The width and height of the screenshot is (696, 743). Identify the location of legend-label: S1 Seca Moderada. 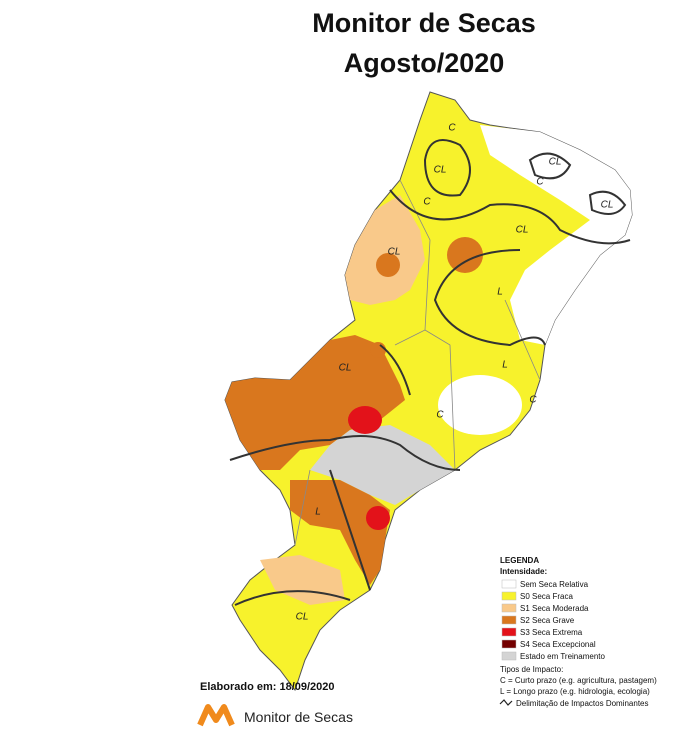
(554, 608).